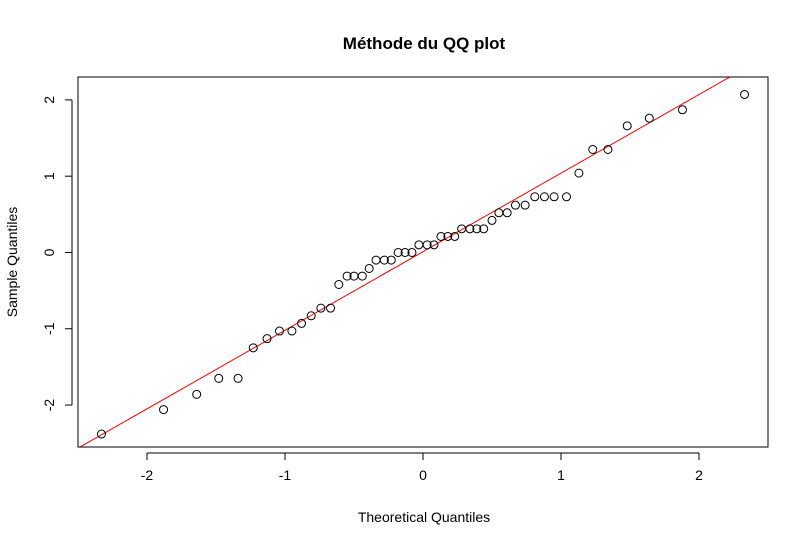 The image size is (808, 546). I want to click on y-tick-label: 1, so click(49, 176).